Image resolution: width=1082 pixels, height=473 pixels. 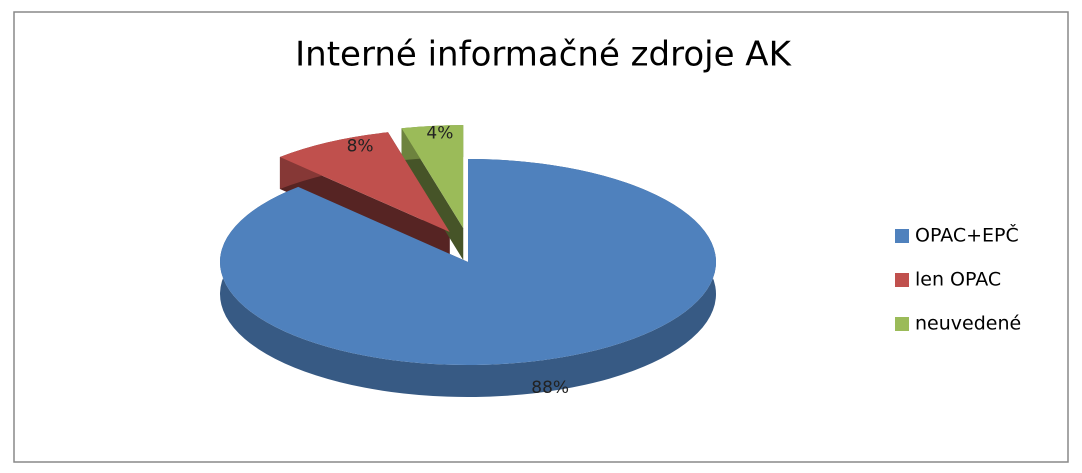 What do you see at coordinates (958, 280) in the screenshot?
I see `legend-label: len OPAC` at bounding box center [958, 280].